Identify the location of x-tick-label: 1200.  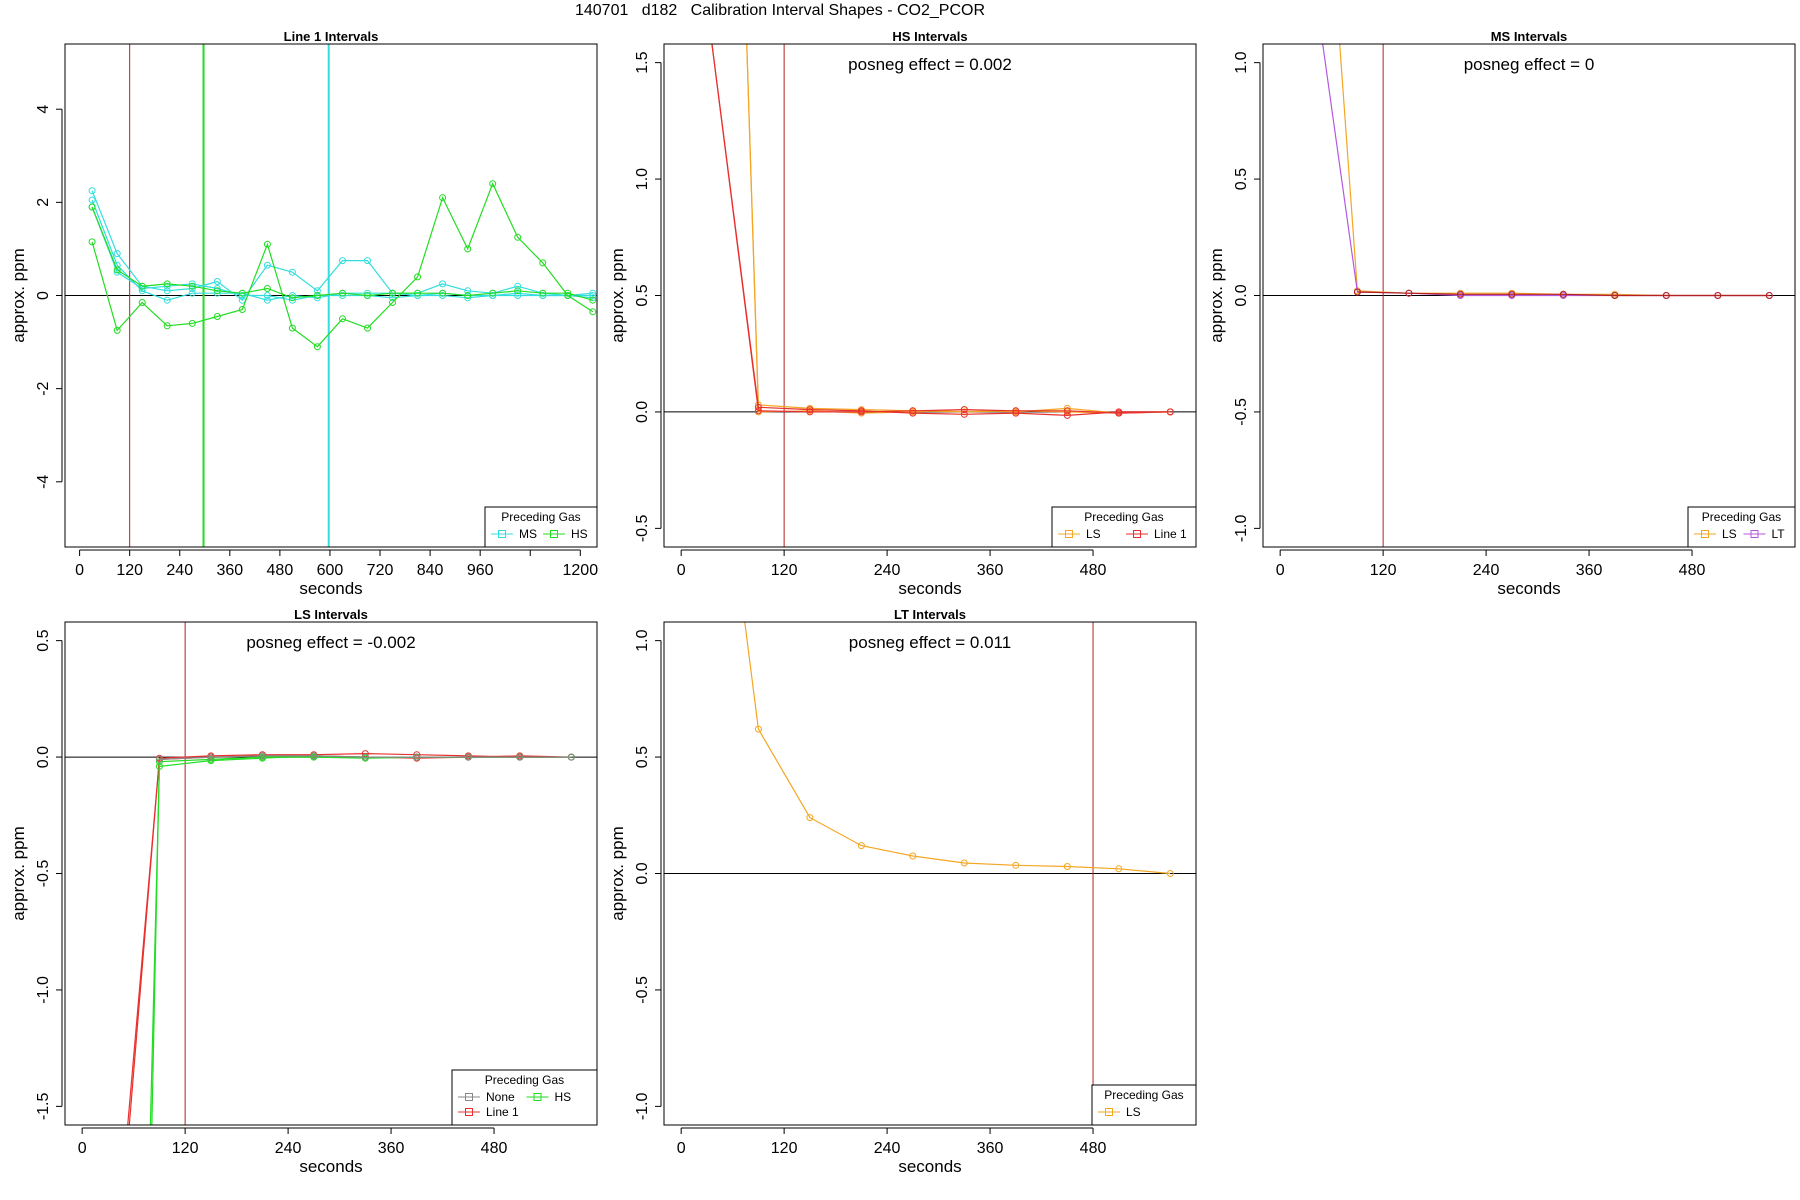
(581, 570).